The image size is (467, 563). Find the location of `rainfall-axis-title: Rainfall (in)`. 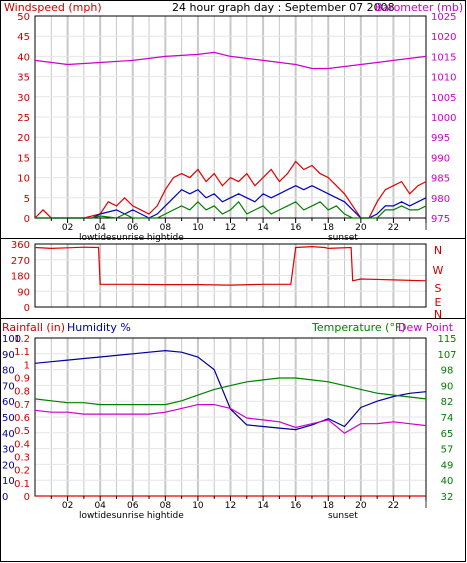

rainfall-axis-title: Rainfall (in) is located at coordinates (33, 327).